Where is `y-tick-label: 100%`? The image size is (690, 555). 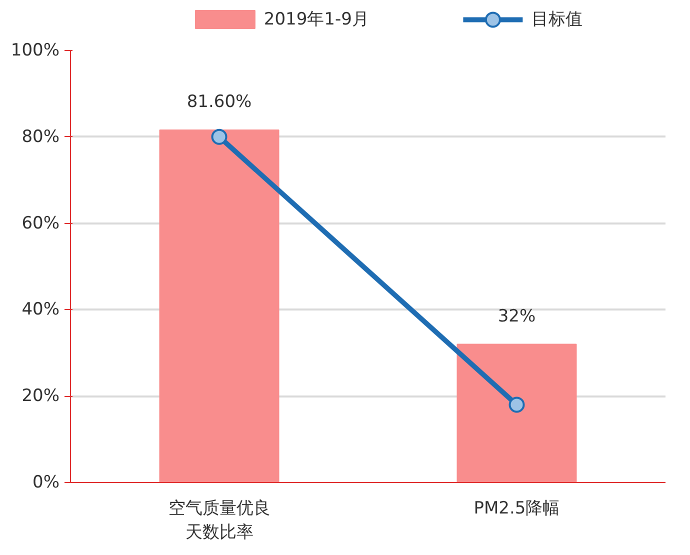 y-tick-label: 100% is located at coordinates (35, 50).